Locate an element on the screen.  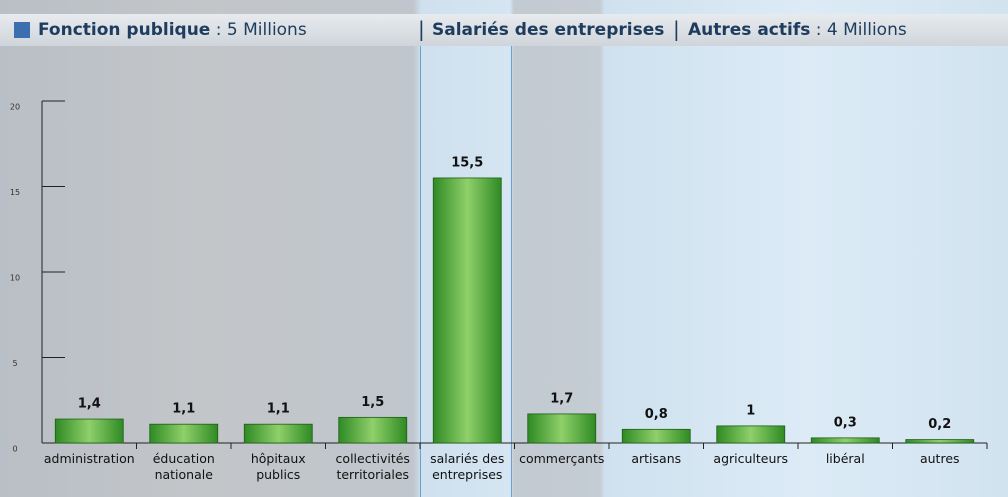
highlight-column is located at coordinates (466, 271).